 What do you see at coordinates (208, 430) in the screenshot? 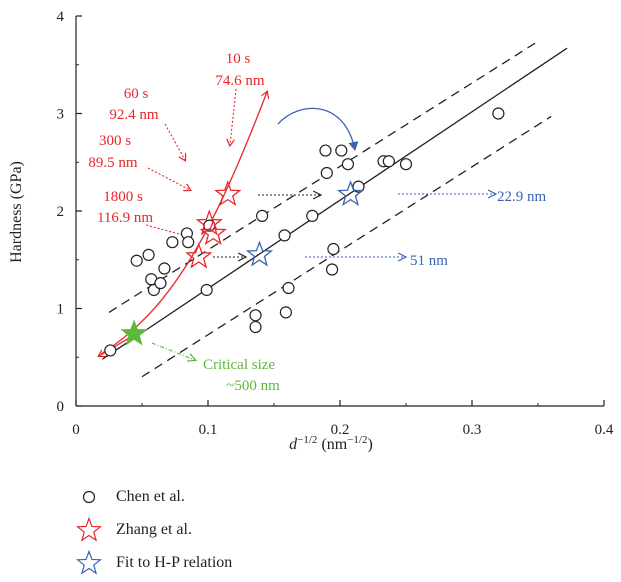
I see `x-tick-label: 0.1` at bounding box center [208, 430].